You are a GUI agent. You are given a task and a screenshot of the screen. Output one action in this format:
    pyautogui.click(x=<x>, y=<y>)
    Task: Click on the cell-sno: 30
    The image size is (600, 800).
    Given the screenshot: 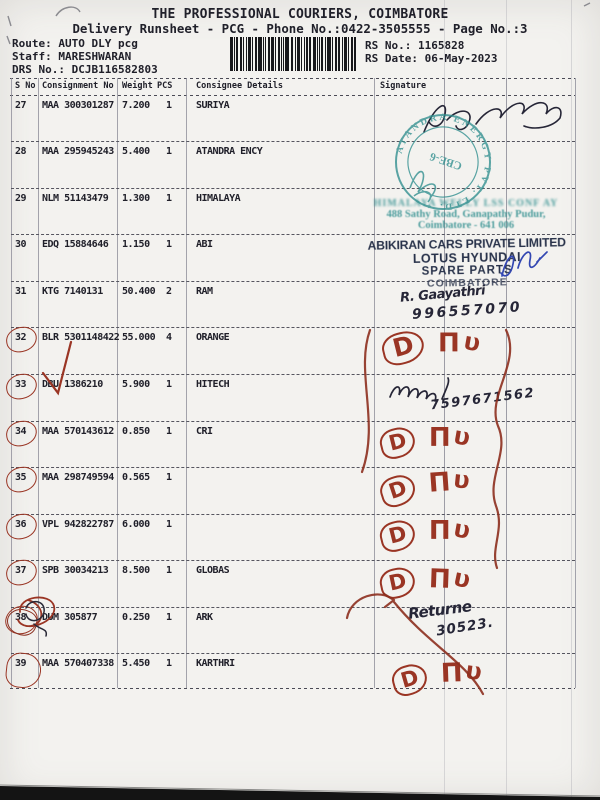 What is the action you would take?
    pyautogui.click(x=21, y=245)
    